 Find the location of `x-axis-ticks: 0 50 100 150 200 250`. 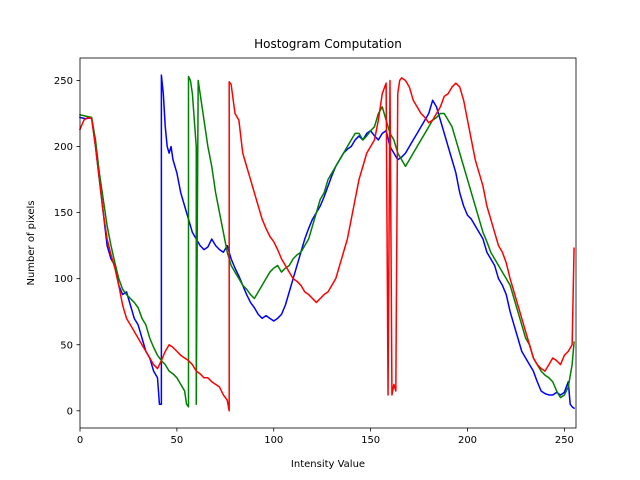

x-axis-ticks: 0 50 100 150 200 250 is located at coordinates (325, 437).